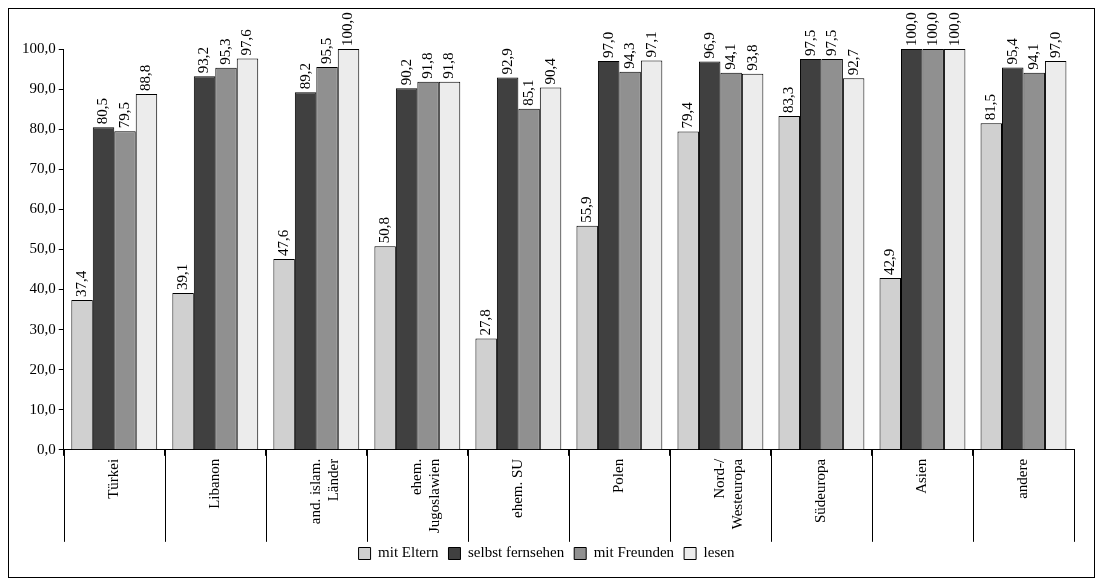 This screenshot has width=1103, height=586. I want to click on data-label: 89,2, so click(304, 76).